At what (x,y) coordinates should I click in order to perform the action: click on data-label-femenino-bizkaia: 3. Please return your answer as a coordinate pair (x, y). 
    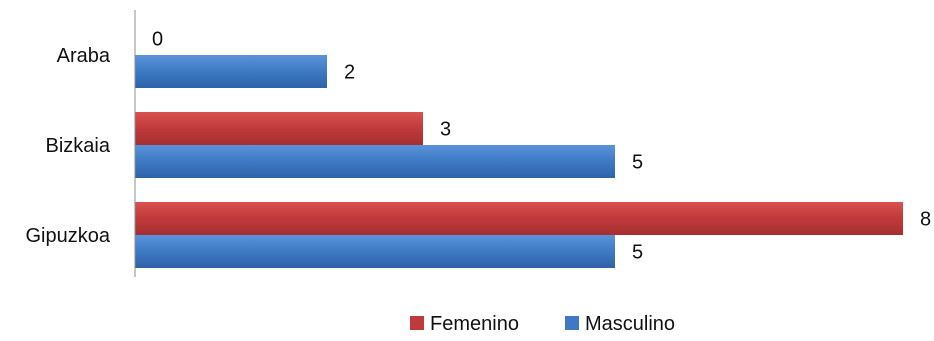
    Looking at the image, I should click on (445, 130).